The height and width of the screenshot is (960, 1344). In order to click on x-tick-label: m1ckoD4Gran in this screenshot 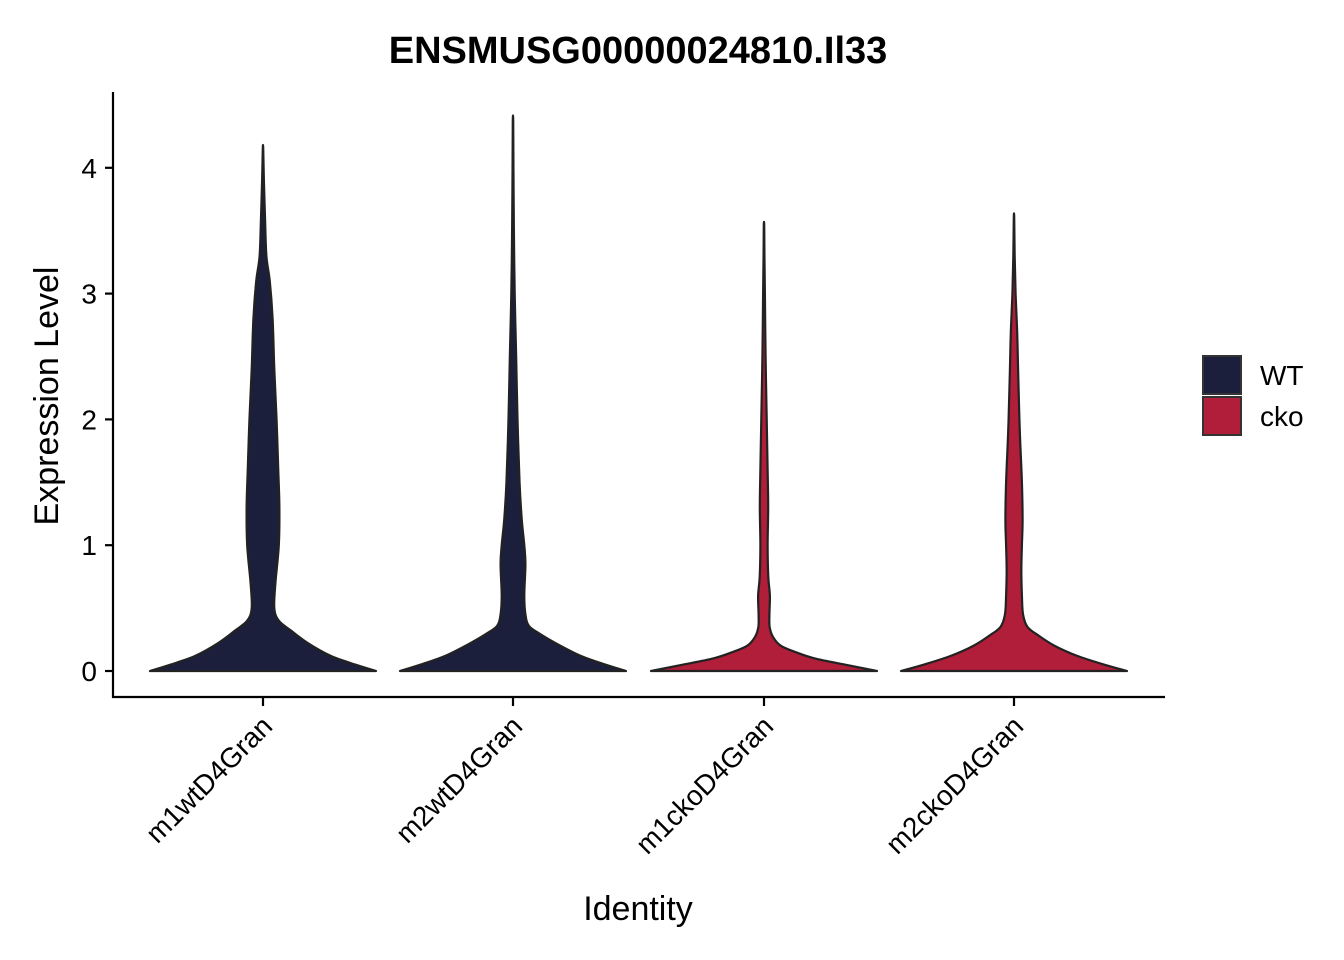, I will do `click(705, 785)`.